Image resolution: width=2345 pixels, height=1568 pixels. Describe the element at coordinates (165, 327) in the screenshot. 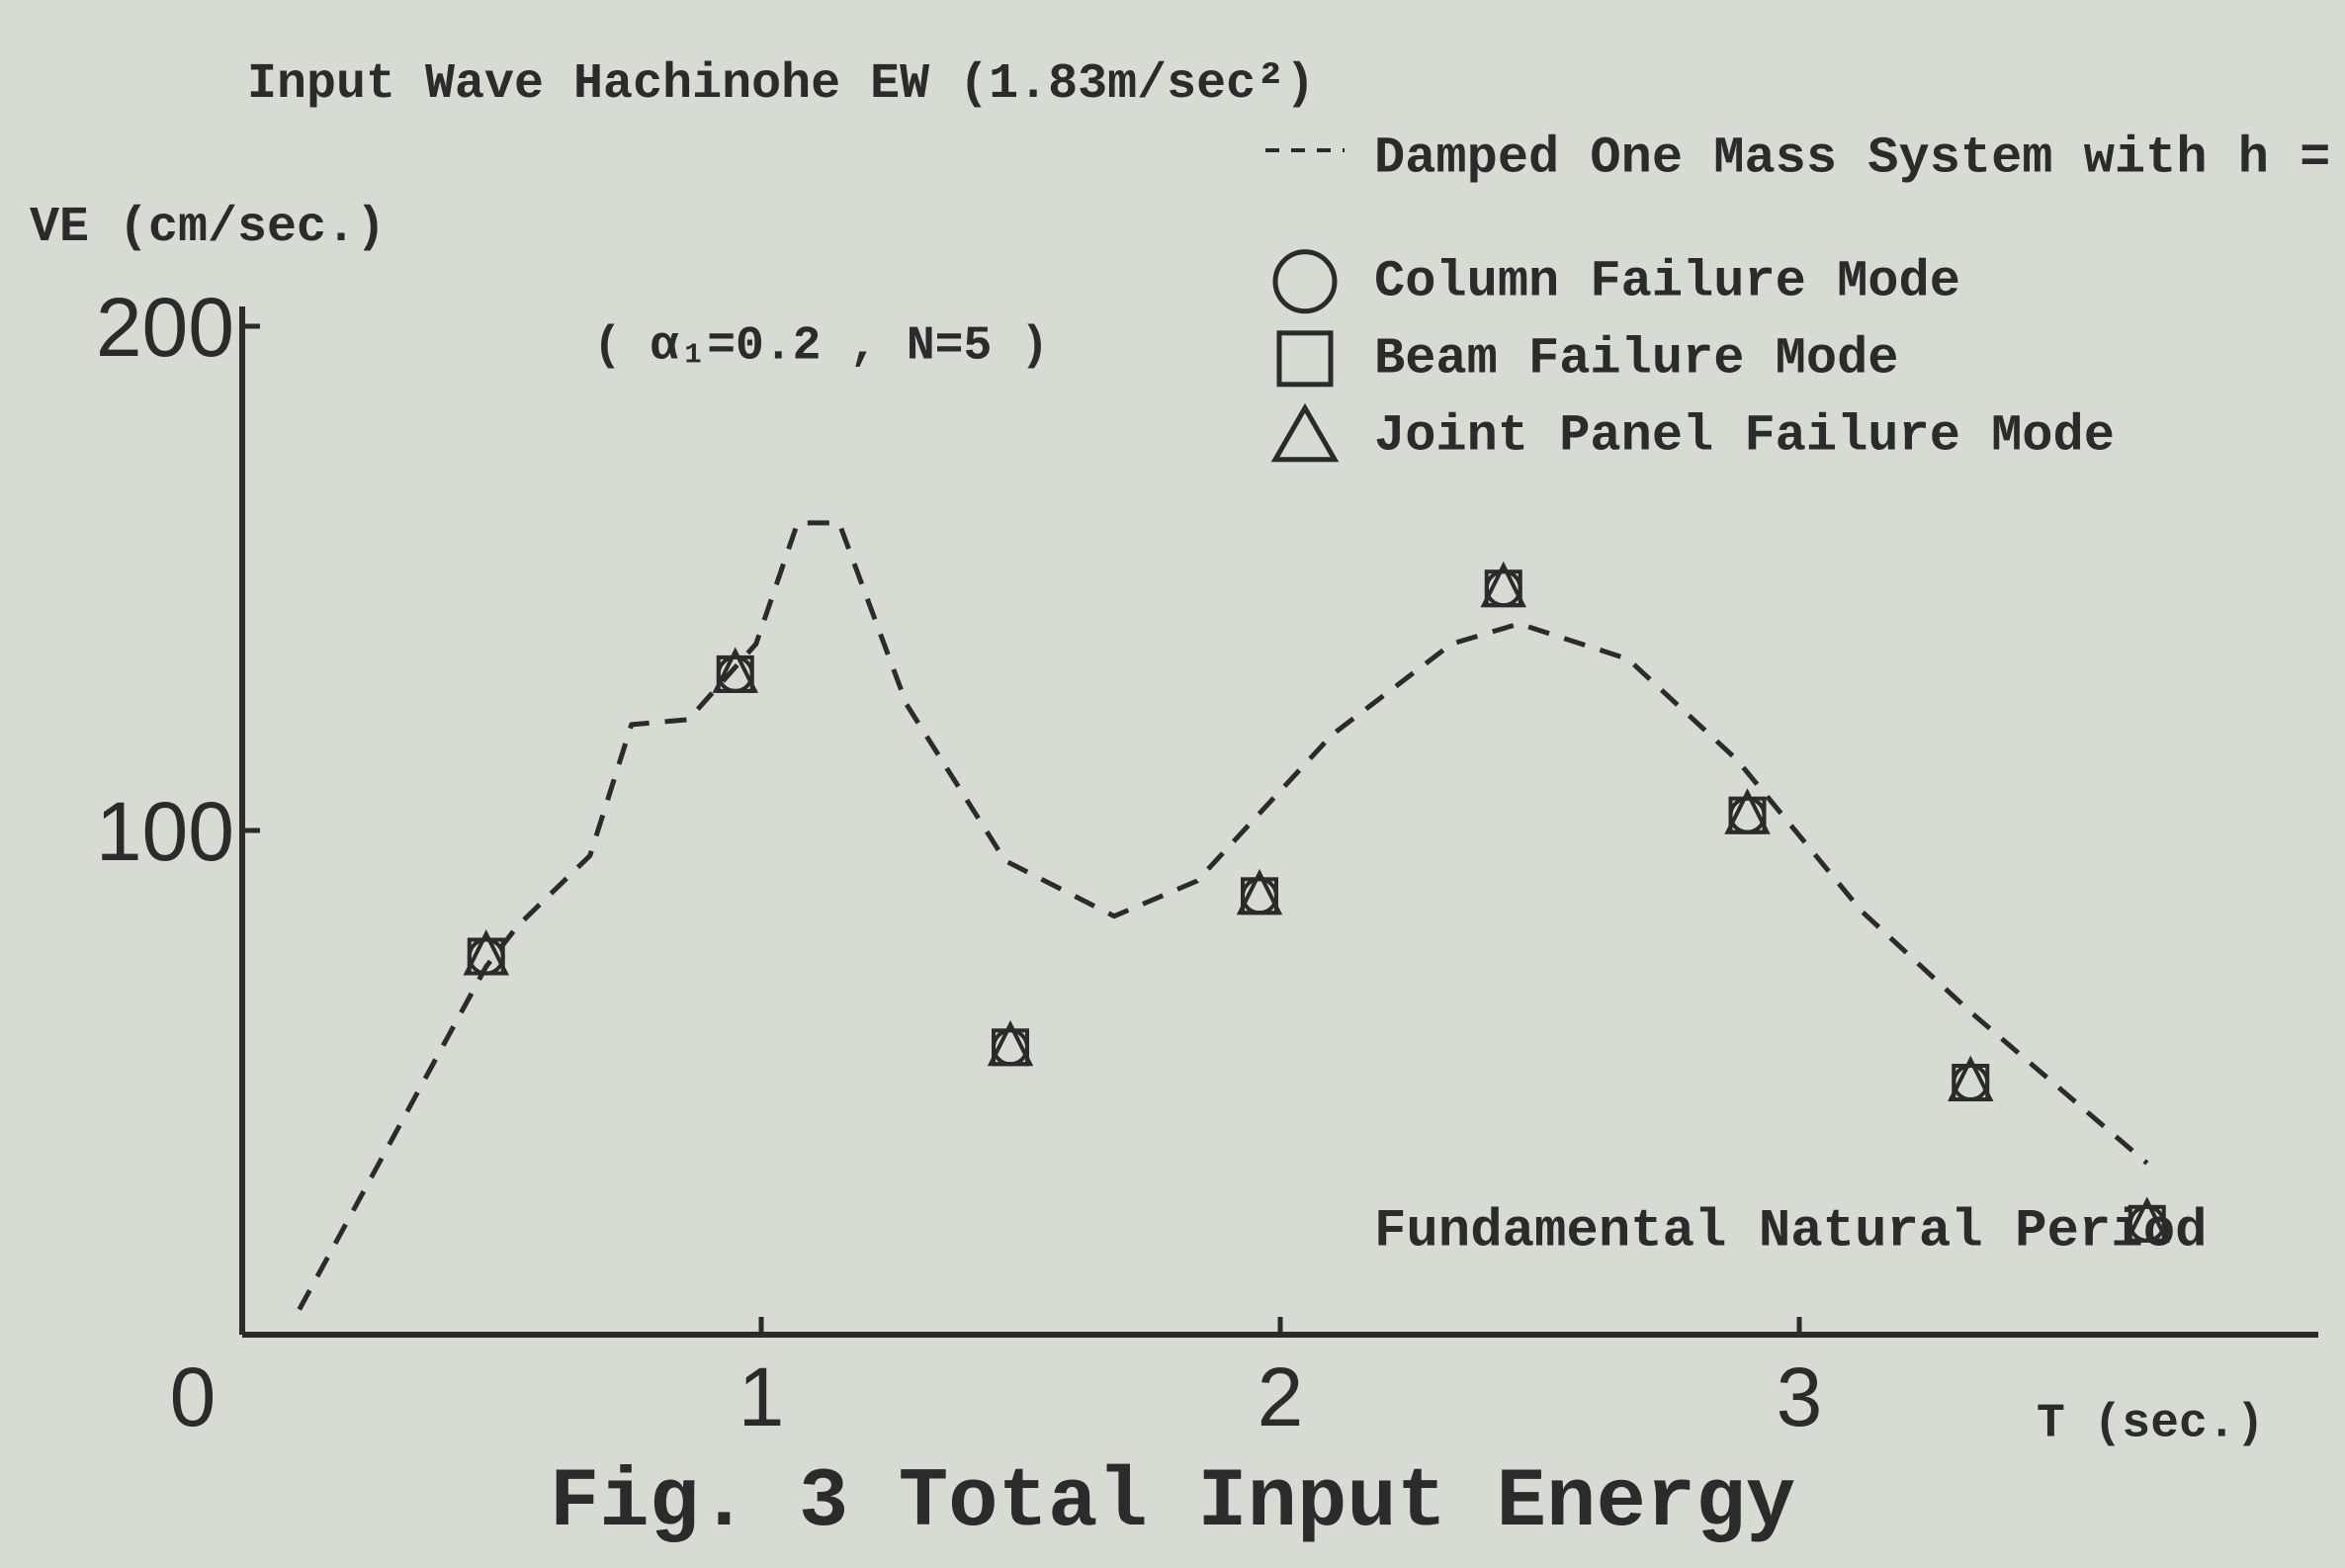

I see `y-tick-label: 200` at that location.